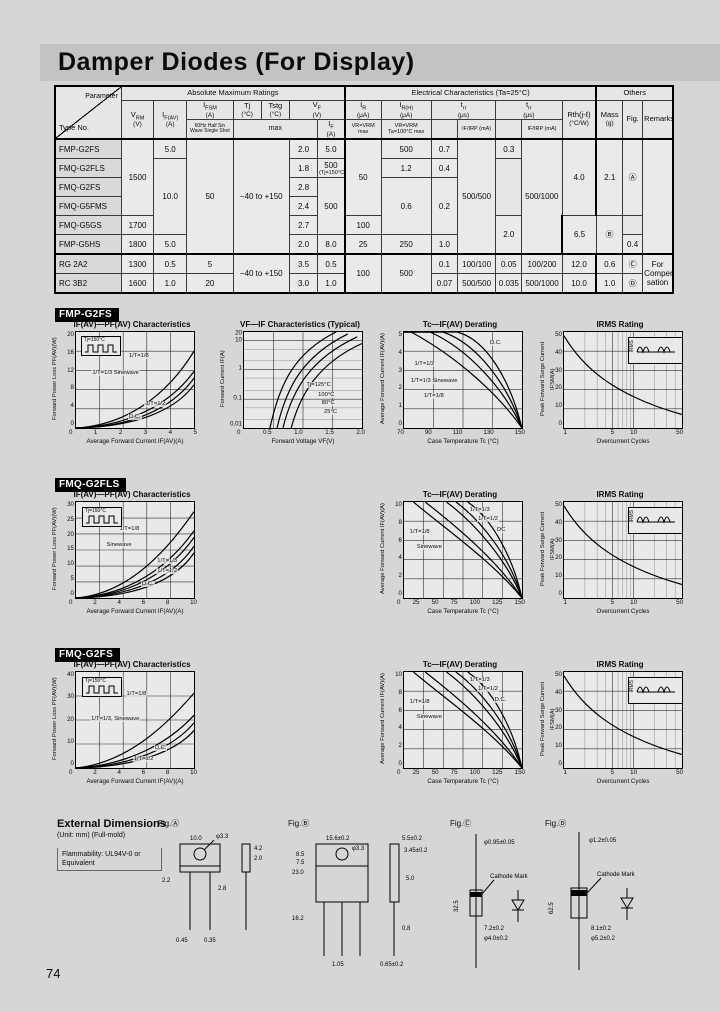 The image size is (720, 1012). Describe the element at coordinates (631, 686) in the screenshot. I see `inset-axis-label: IRMS` at that location.